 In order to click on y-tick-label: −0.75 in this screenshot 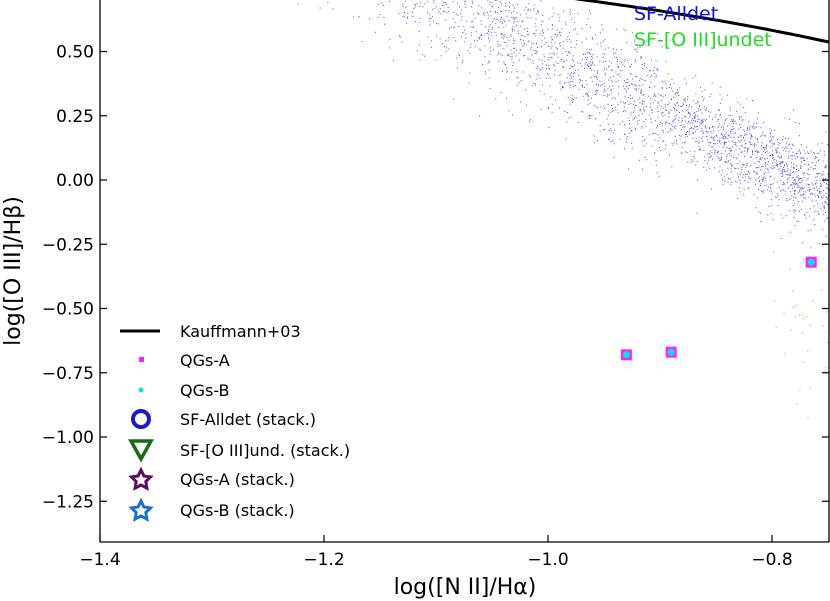, I will do `click(68, 374)`.